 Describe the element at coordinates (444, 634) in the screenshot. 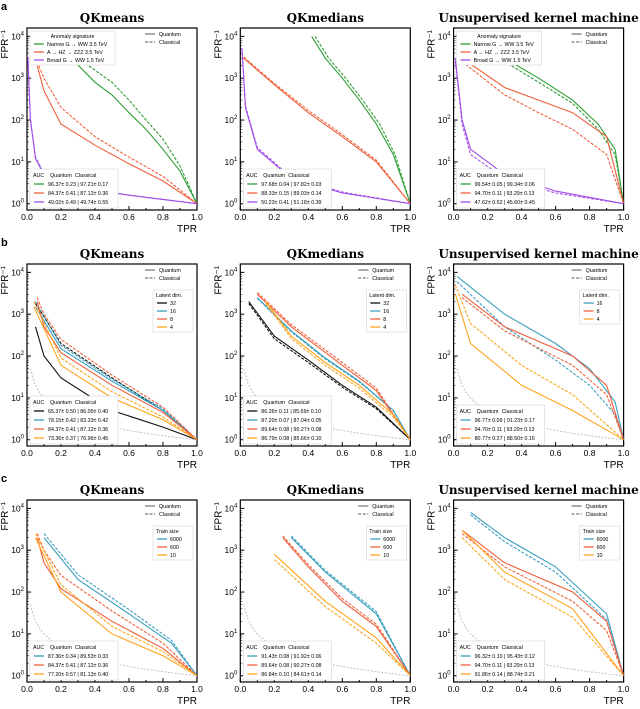

I see `y-tick-label: 101` at that location.